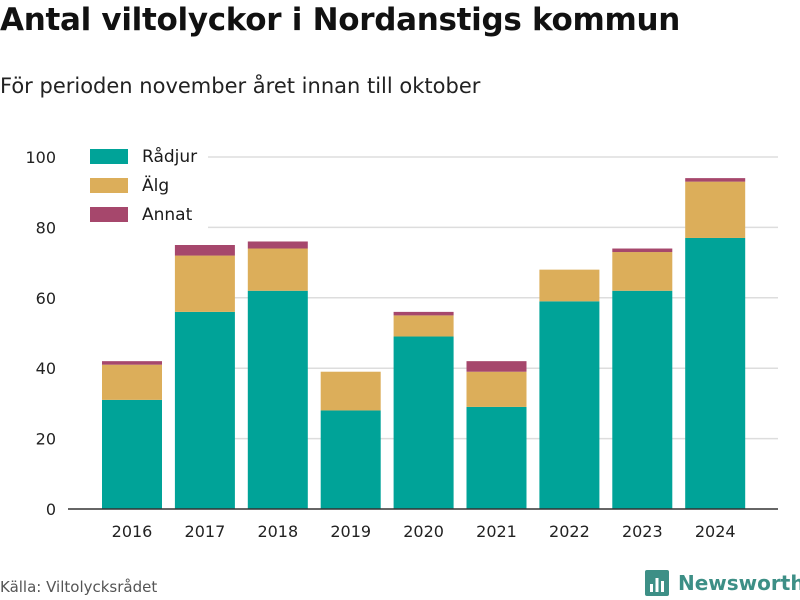  What do you see at coordinates (40, 333) in the screenshot?
I see `y-axis-ticks: 0 20 40 60 80 100` at bounding box center [40, 333].